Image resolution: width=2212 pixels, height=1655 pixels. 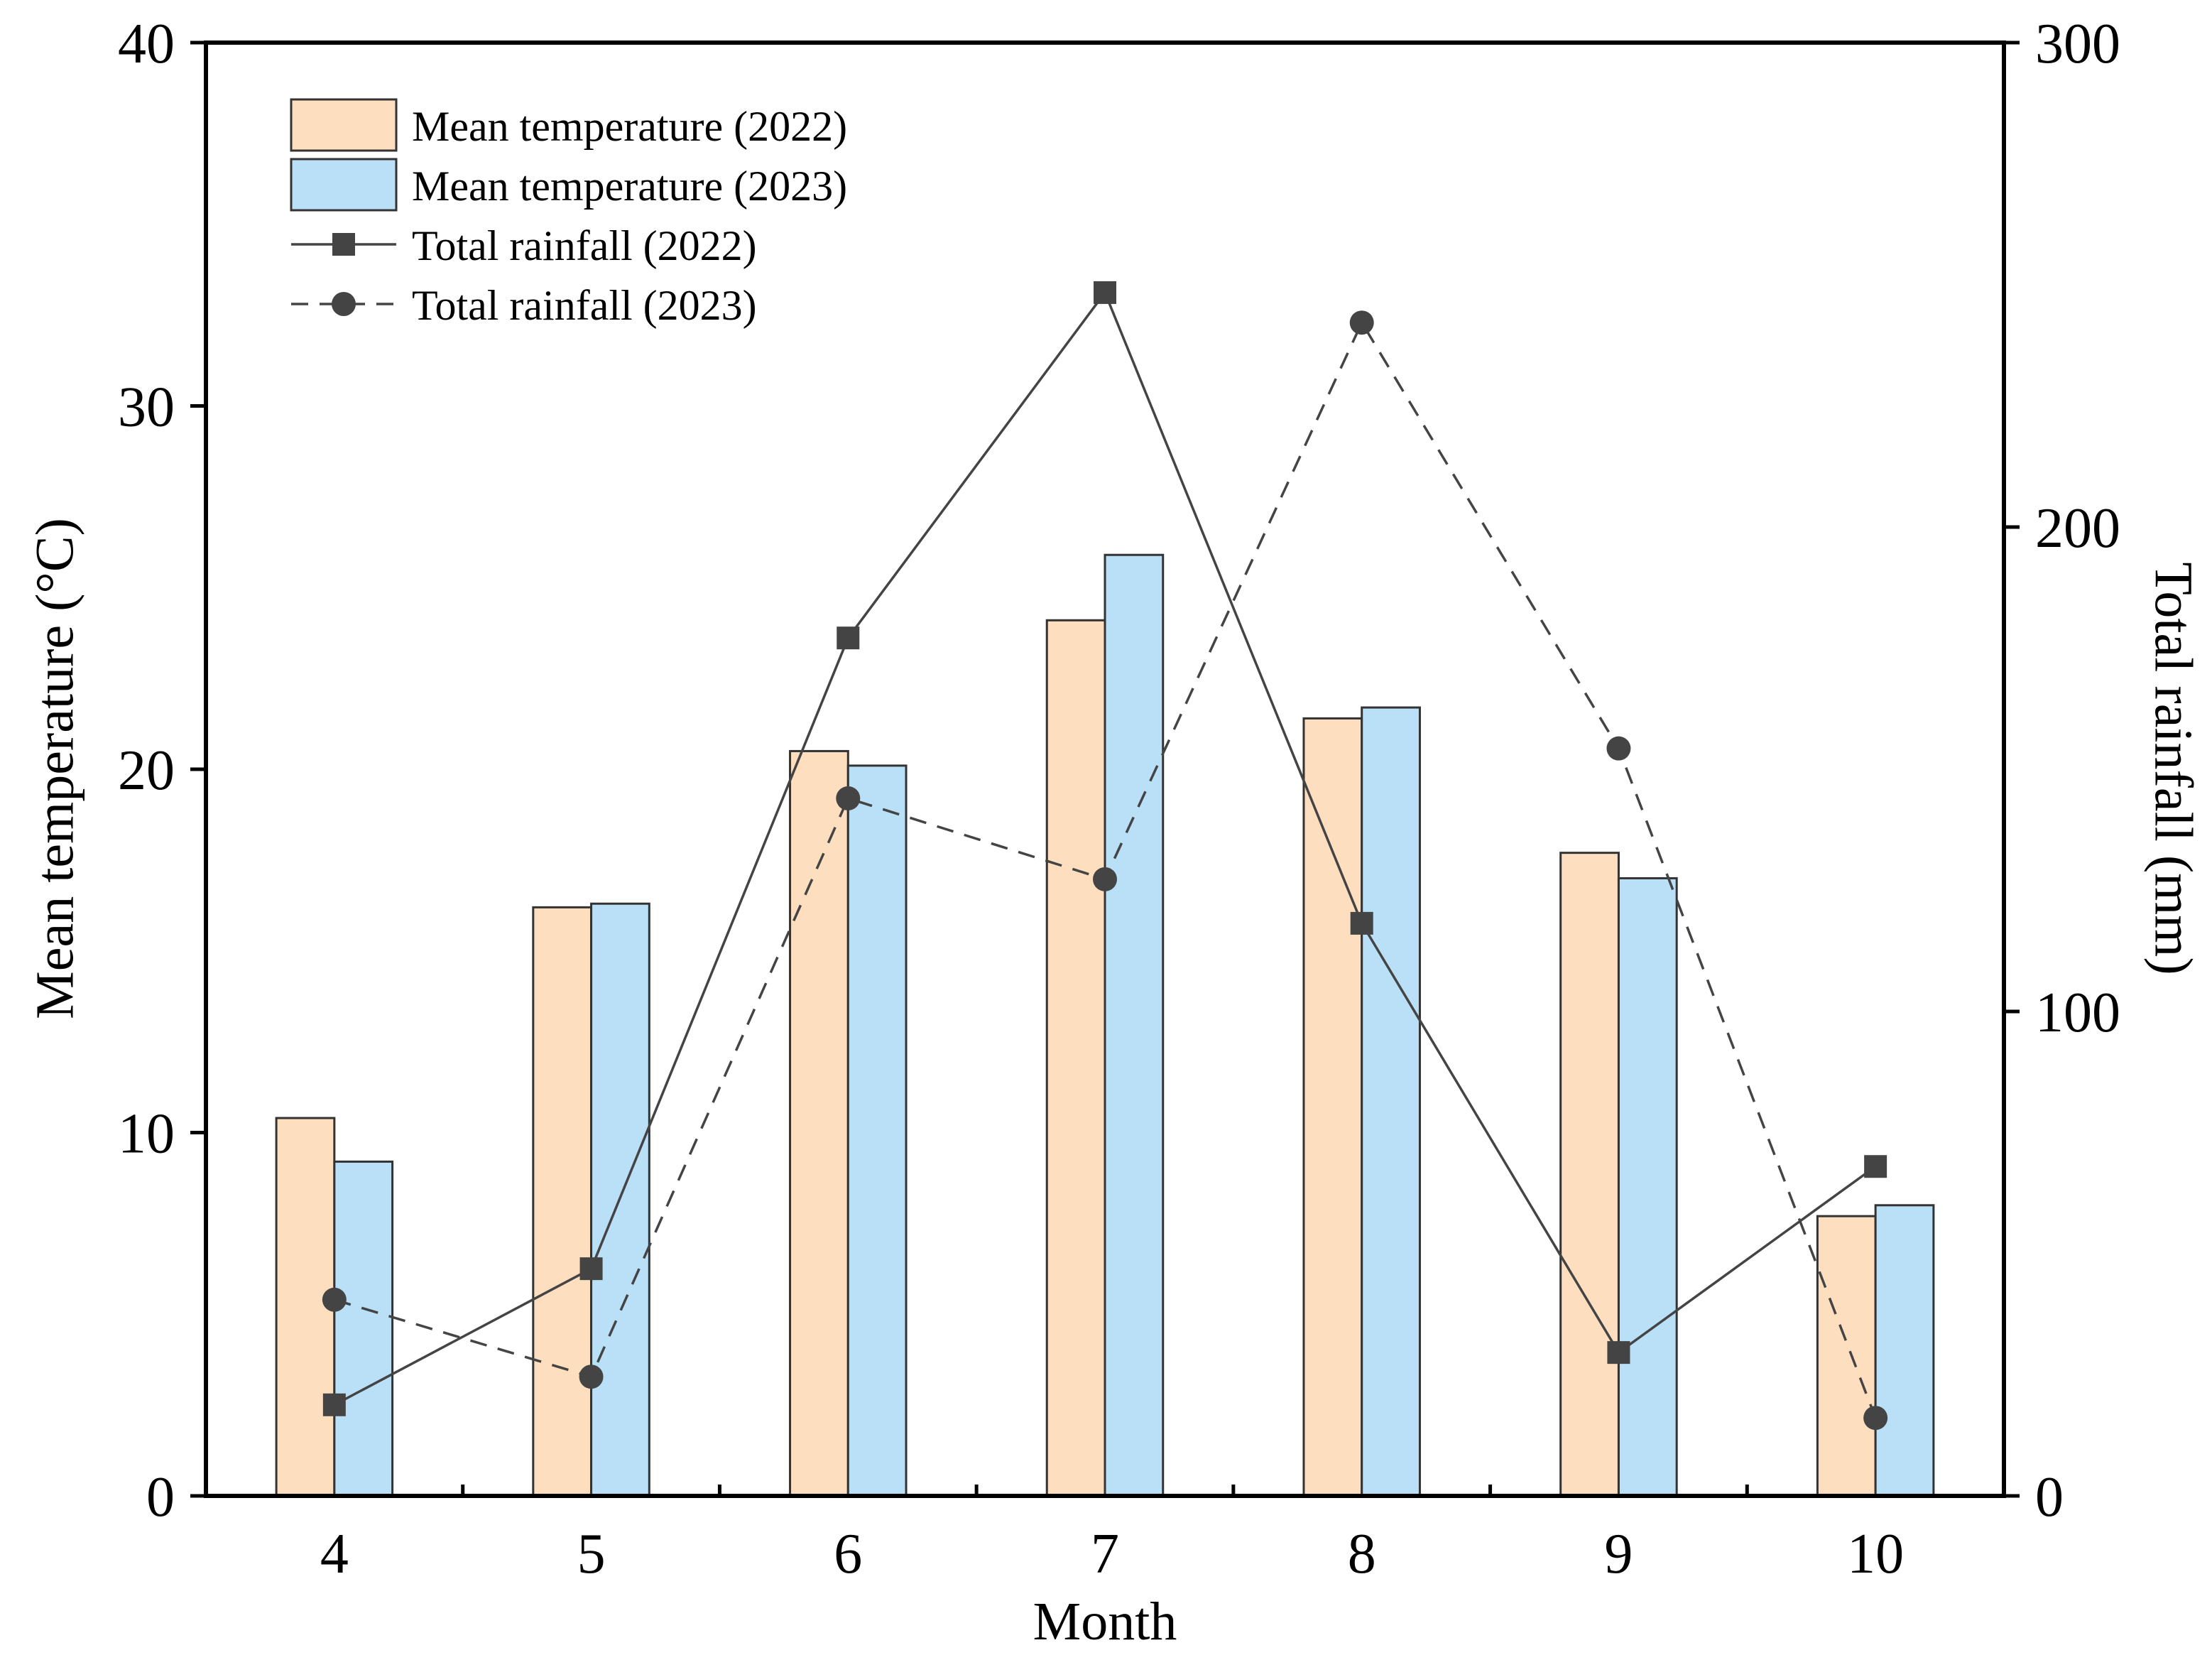 I want to click on y-left-tick-label: 20, so click(x=146, y=770).